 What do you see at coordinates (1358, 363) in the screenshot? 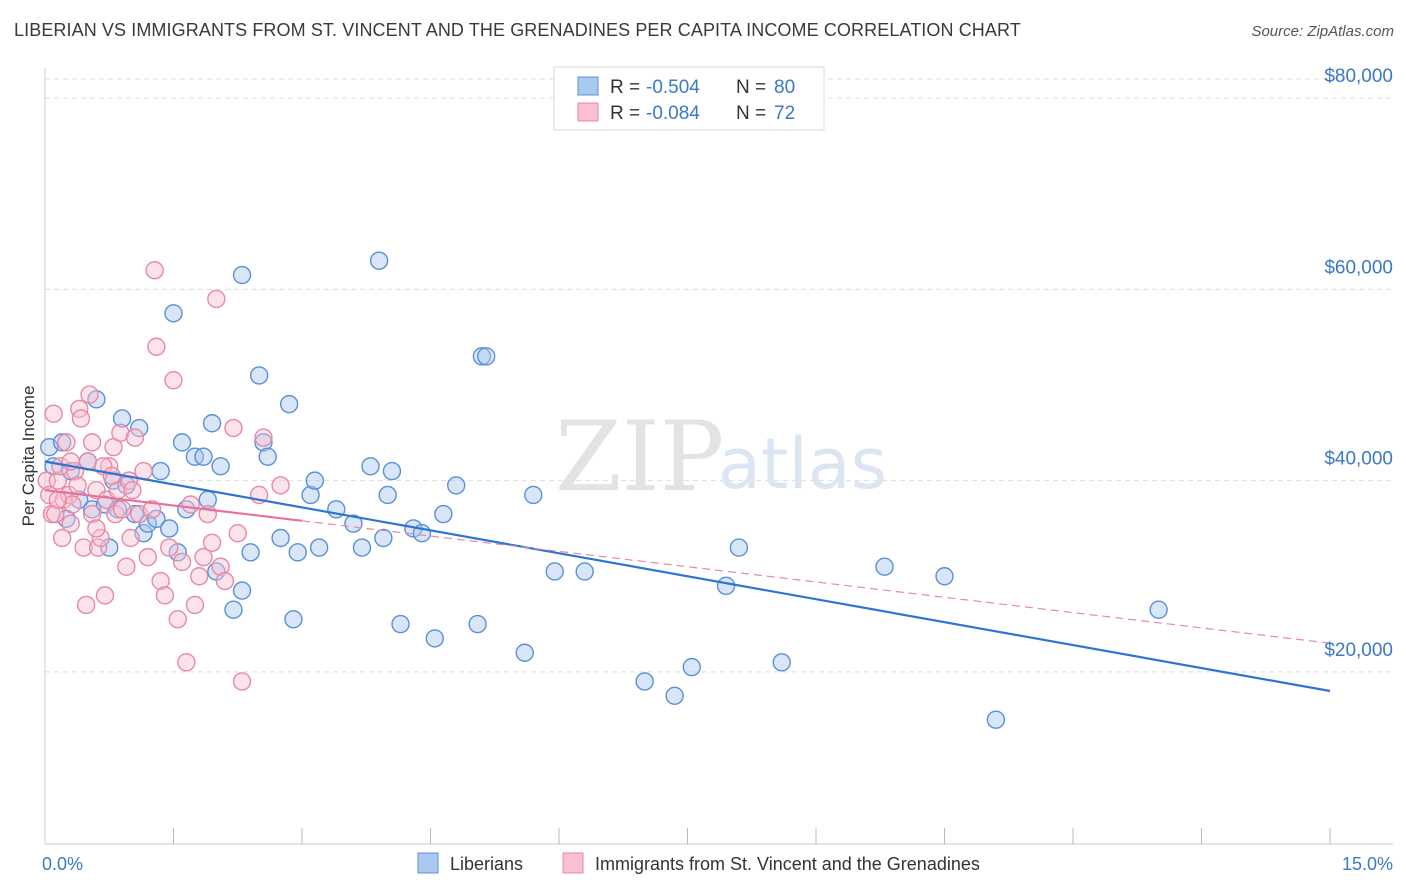
I see `y-tick-labels: $20,000 $40,000 $60,000 $80,000` at bounding box center [1358, 363].